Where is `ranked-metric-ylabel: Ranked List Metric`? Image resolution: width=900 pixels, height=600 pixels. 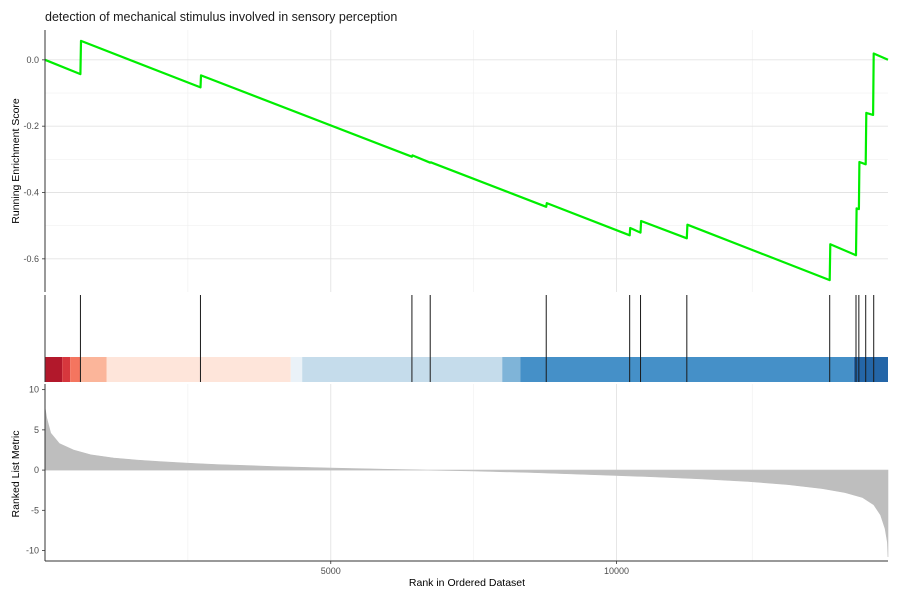 ranked-metric-ylabel: Ranked List Metric is located at coordinates (16, 474).